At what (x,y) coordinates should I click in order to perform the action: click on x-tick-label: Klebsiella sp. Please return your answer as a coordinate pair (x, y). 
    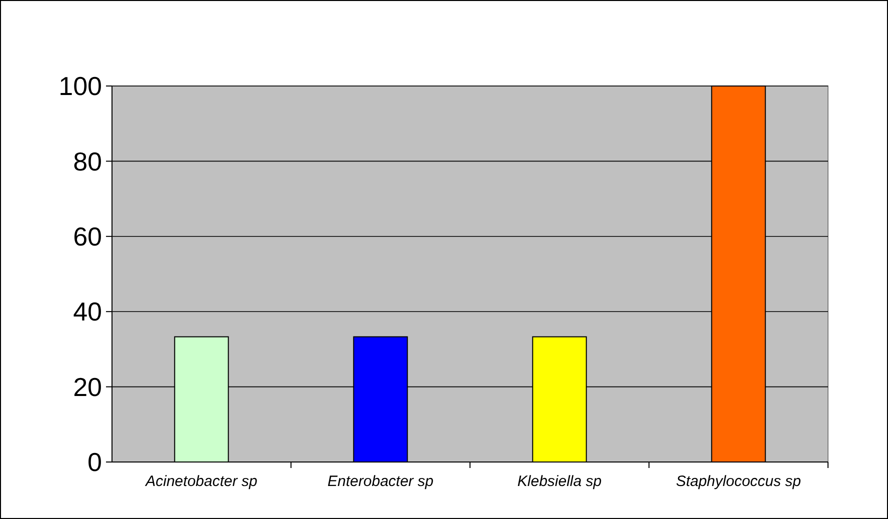
    Looking at the image, I should click on (559, 481).